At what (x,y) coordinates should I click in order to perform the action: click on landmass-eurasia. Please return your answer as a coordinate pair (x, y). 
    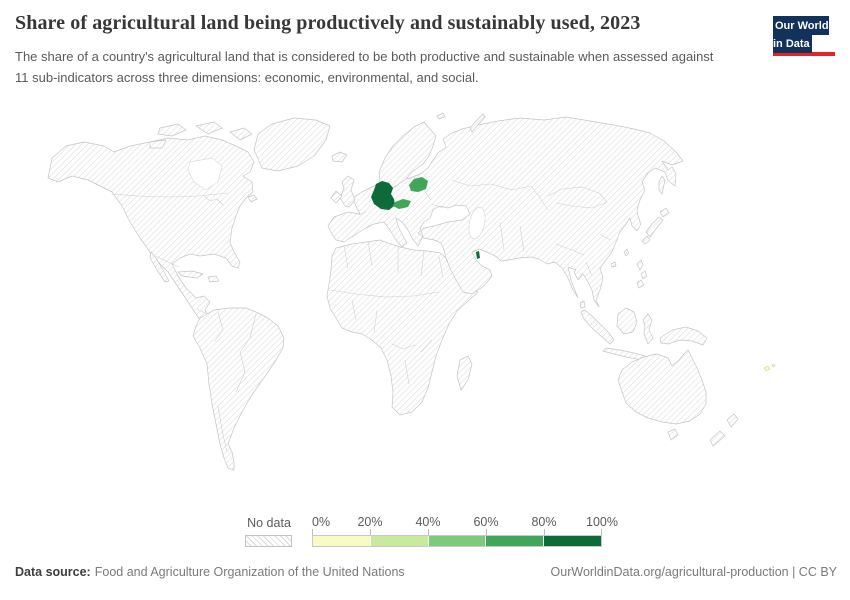
    Looking at the image, I should click on (505, 212).